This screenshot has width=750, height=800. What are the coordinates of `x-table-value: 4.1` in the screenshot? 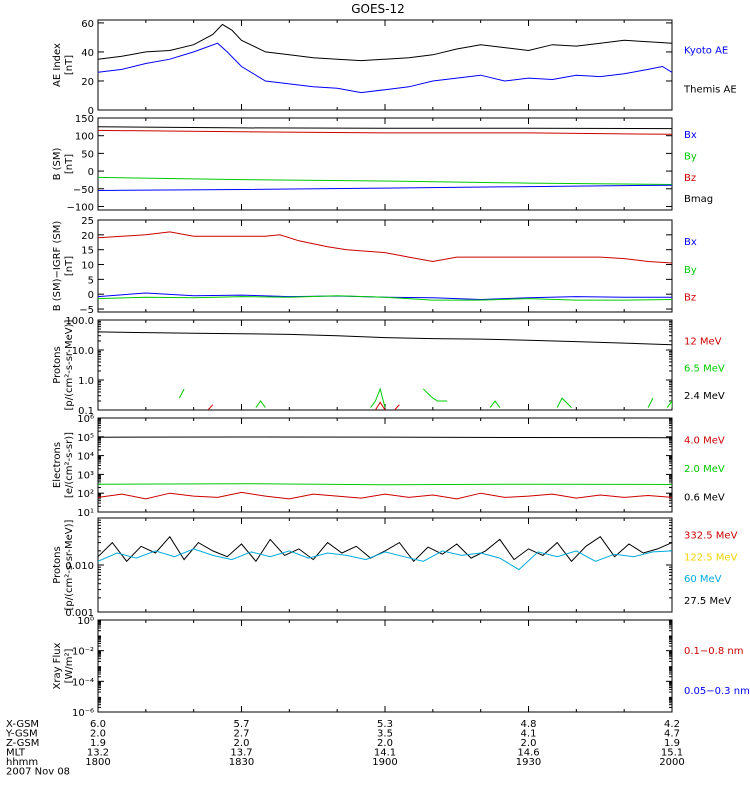 It's located at (529, 734).